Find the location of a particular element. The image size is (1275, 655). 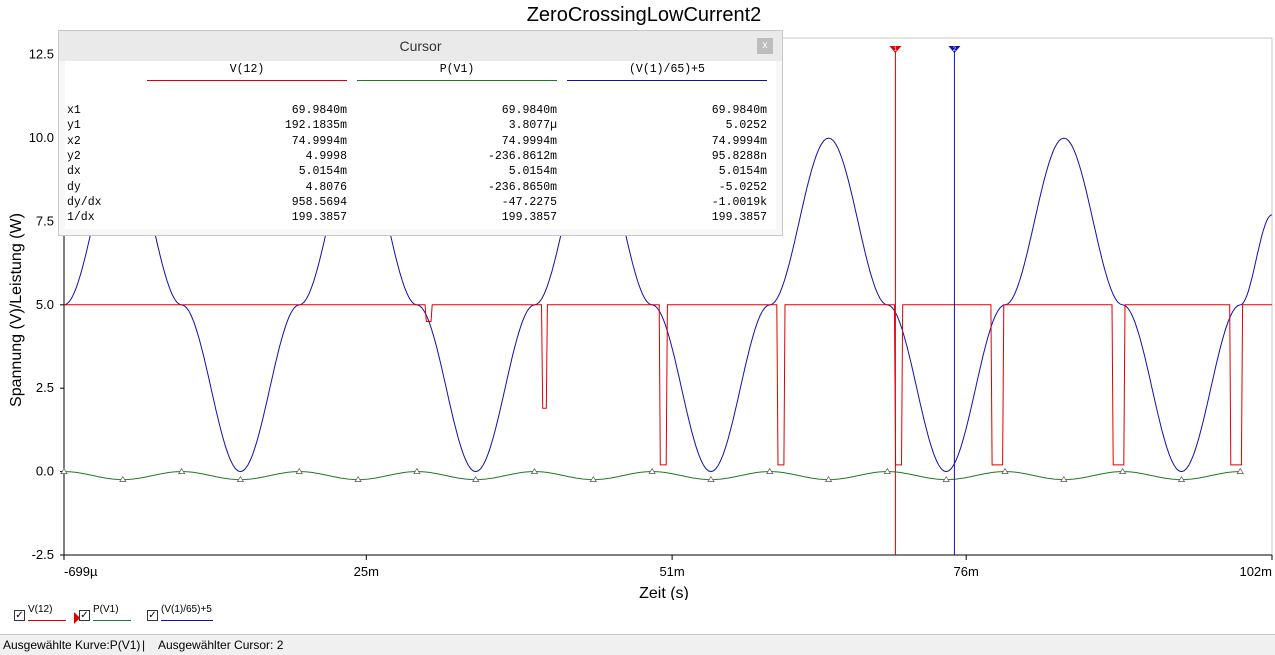

cursor-value-cell: 95.8288n is located at coordinates (739, 156).